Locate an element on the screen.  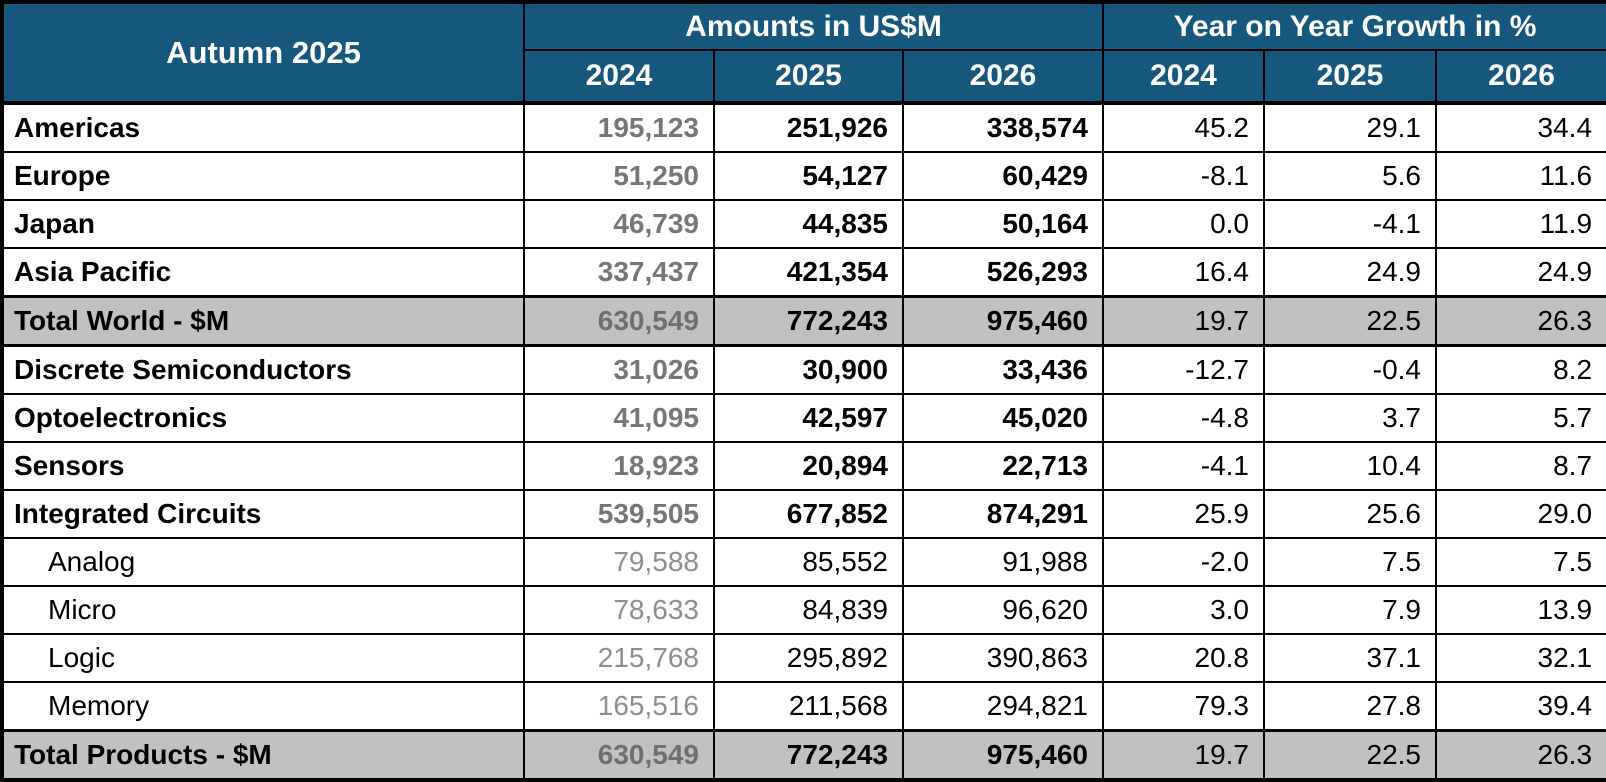
growth-2026-cell: 11.6 is located at coordinates (1520, 176).